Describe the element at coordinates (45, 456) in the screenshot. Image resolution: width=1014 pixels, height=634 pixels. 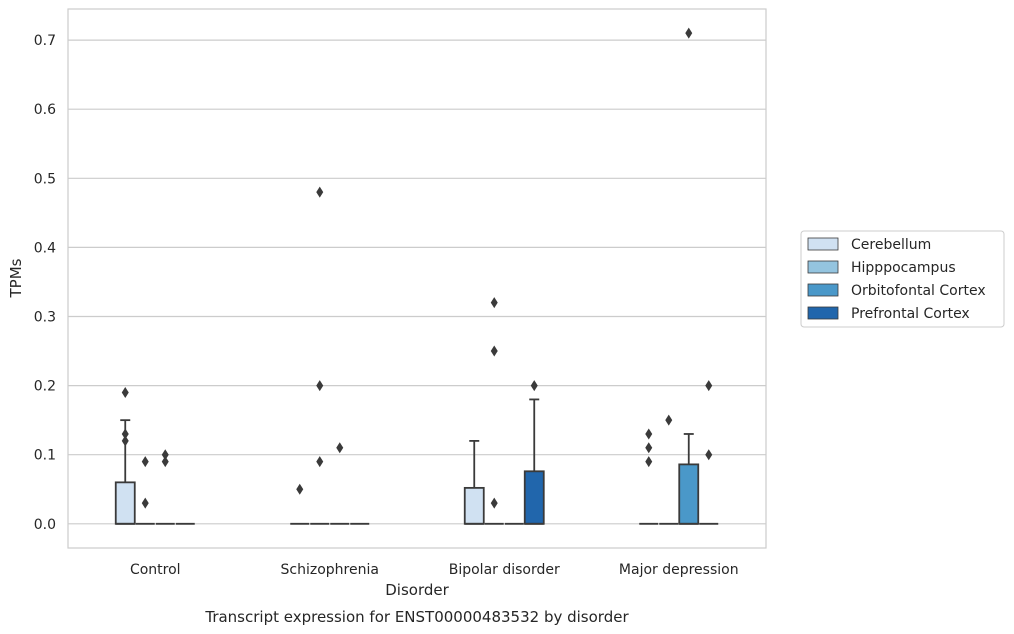
I see `y-tick-label: 0.1` at that location.